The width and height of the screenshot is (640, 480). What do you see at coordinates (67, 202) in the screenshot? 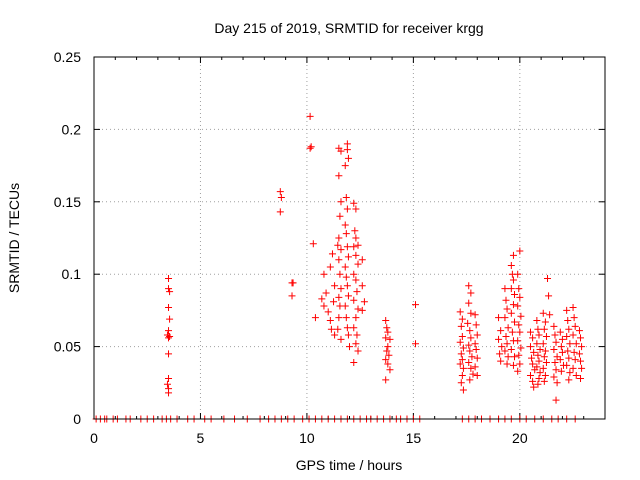
I see `y-tick-label: 0.15` at bounding box center [67, 202].